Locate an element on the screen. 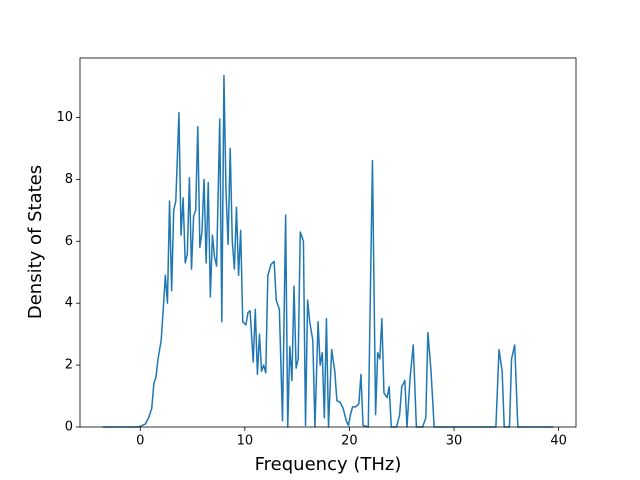 The height and width of the screenshot is (480, 640). x-tick-label: 20 is located at coordinates (349, 441).